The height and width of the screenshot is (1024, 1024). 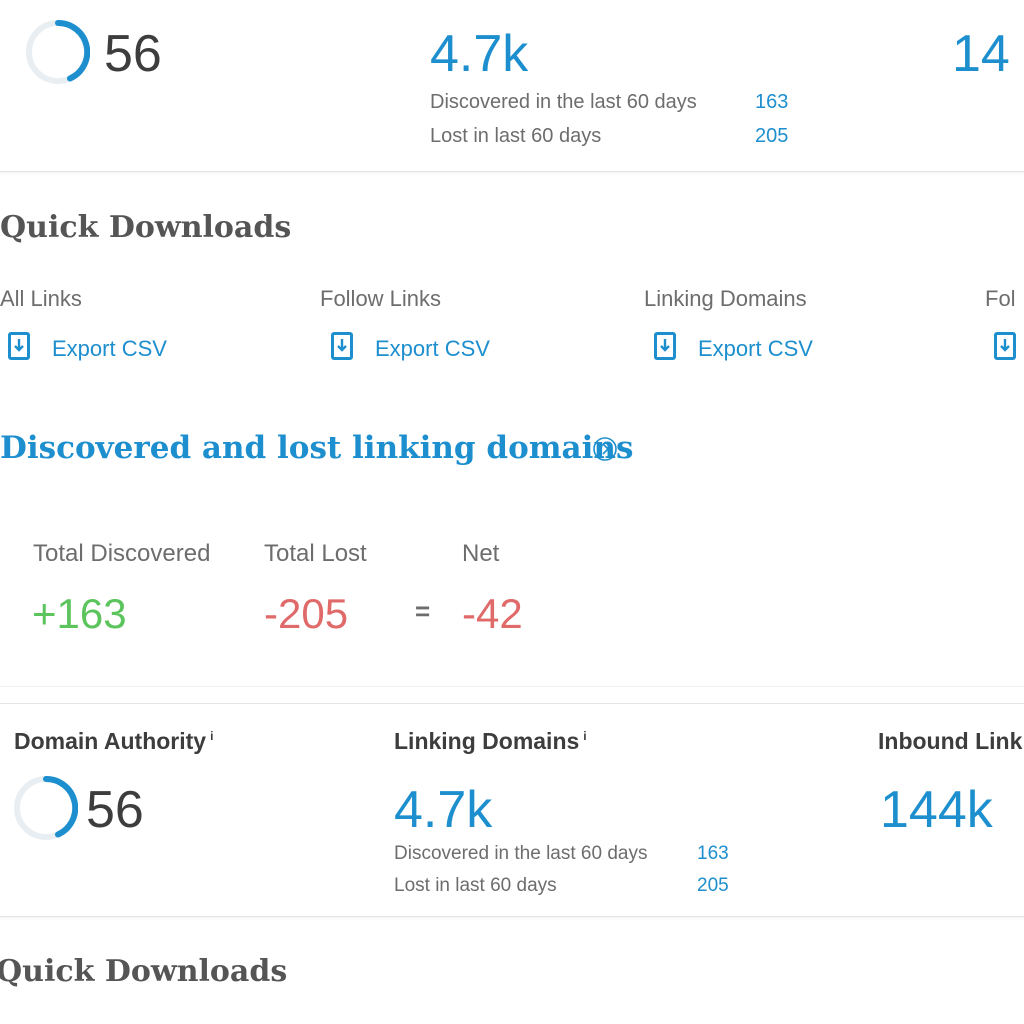 What do you see at coordinates (936, 810) in the screenshot?
I see `inbound-links-value: 144k` at bounding box center [936, 810].